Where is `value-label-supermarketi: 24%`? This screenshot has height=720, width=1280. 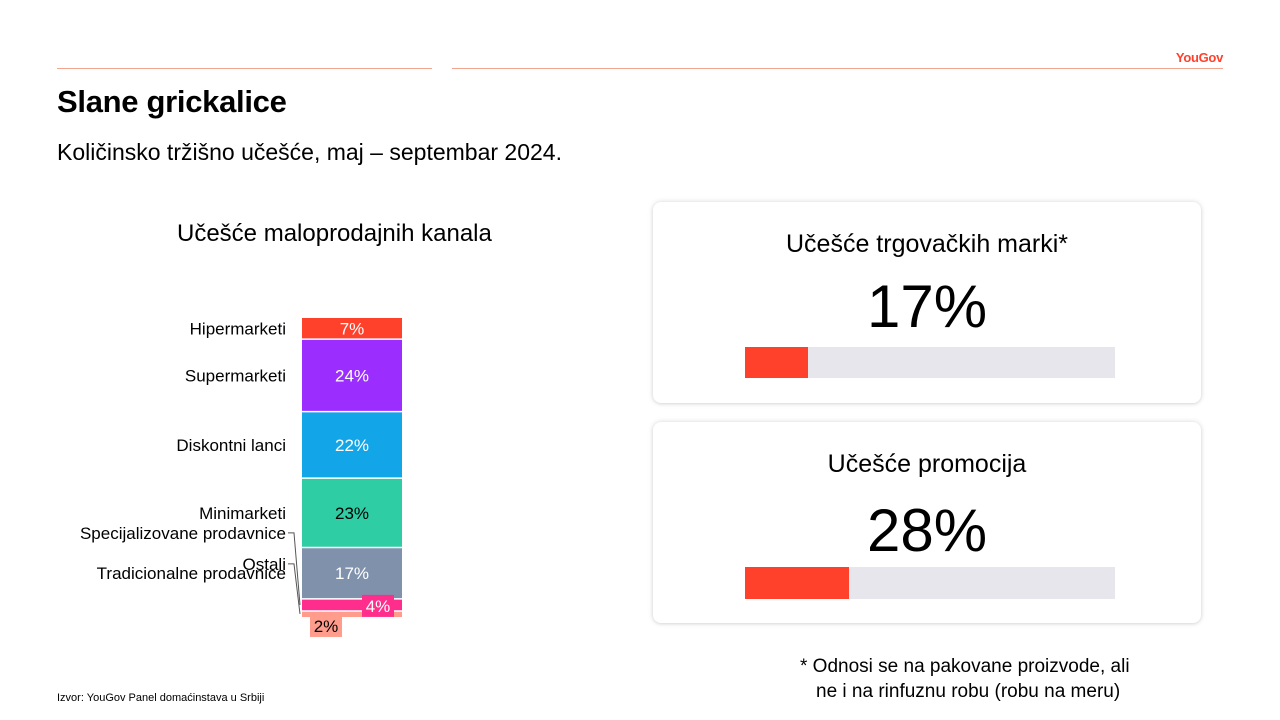
value-label-supermarketi: 24% is located at coordinates (352, 375).